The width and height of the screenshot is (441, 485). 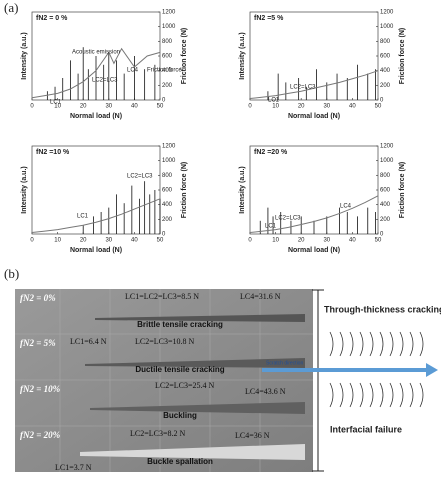 What do you see at coordinates (180, 461) in the screenshot?
I see `failure-mode: Buckle spallation` at bounding box center [180, 461].